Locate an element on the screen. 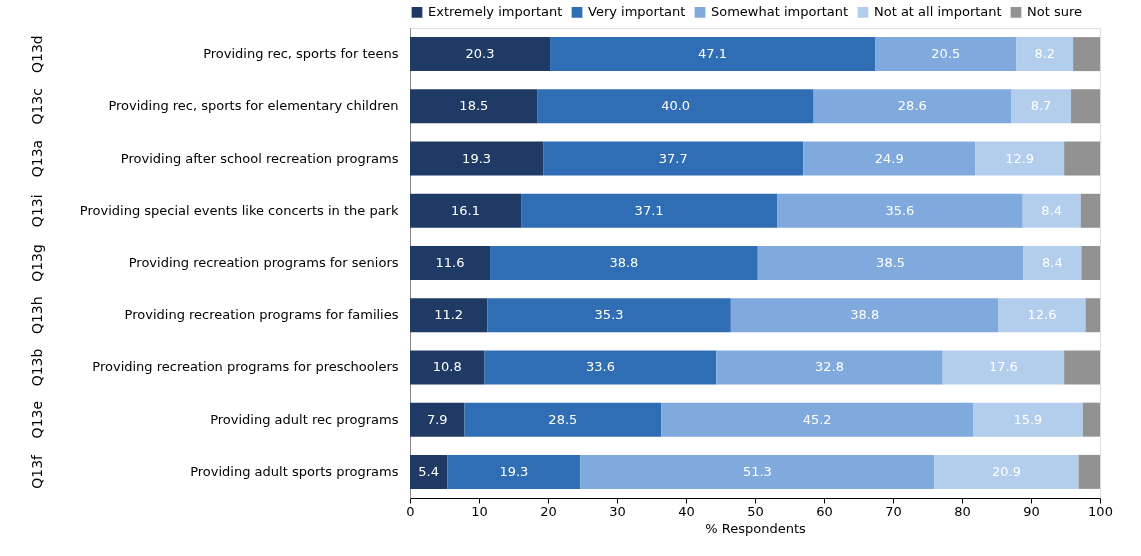  y-tick-label: Providing adult rec programs is located at coordinates (304, 419).